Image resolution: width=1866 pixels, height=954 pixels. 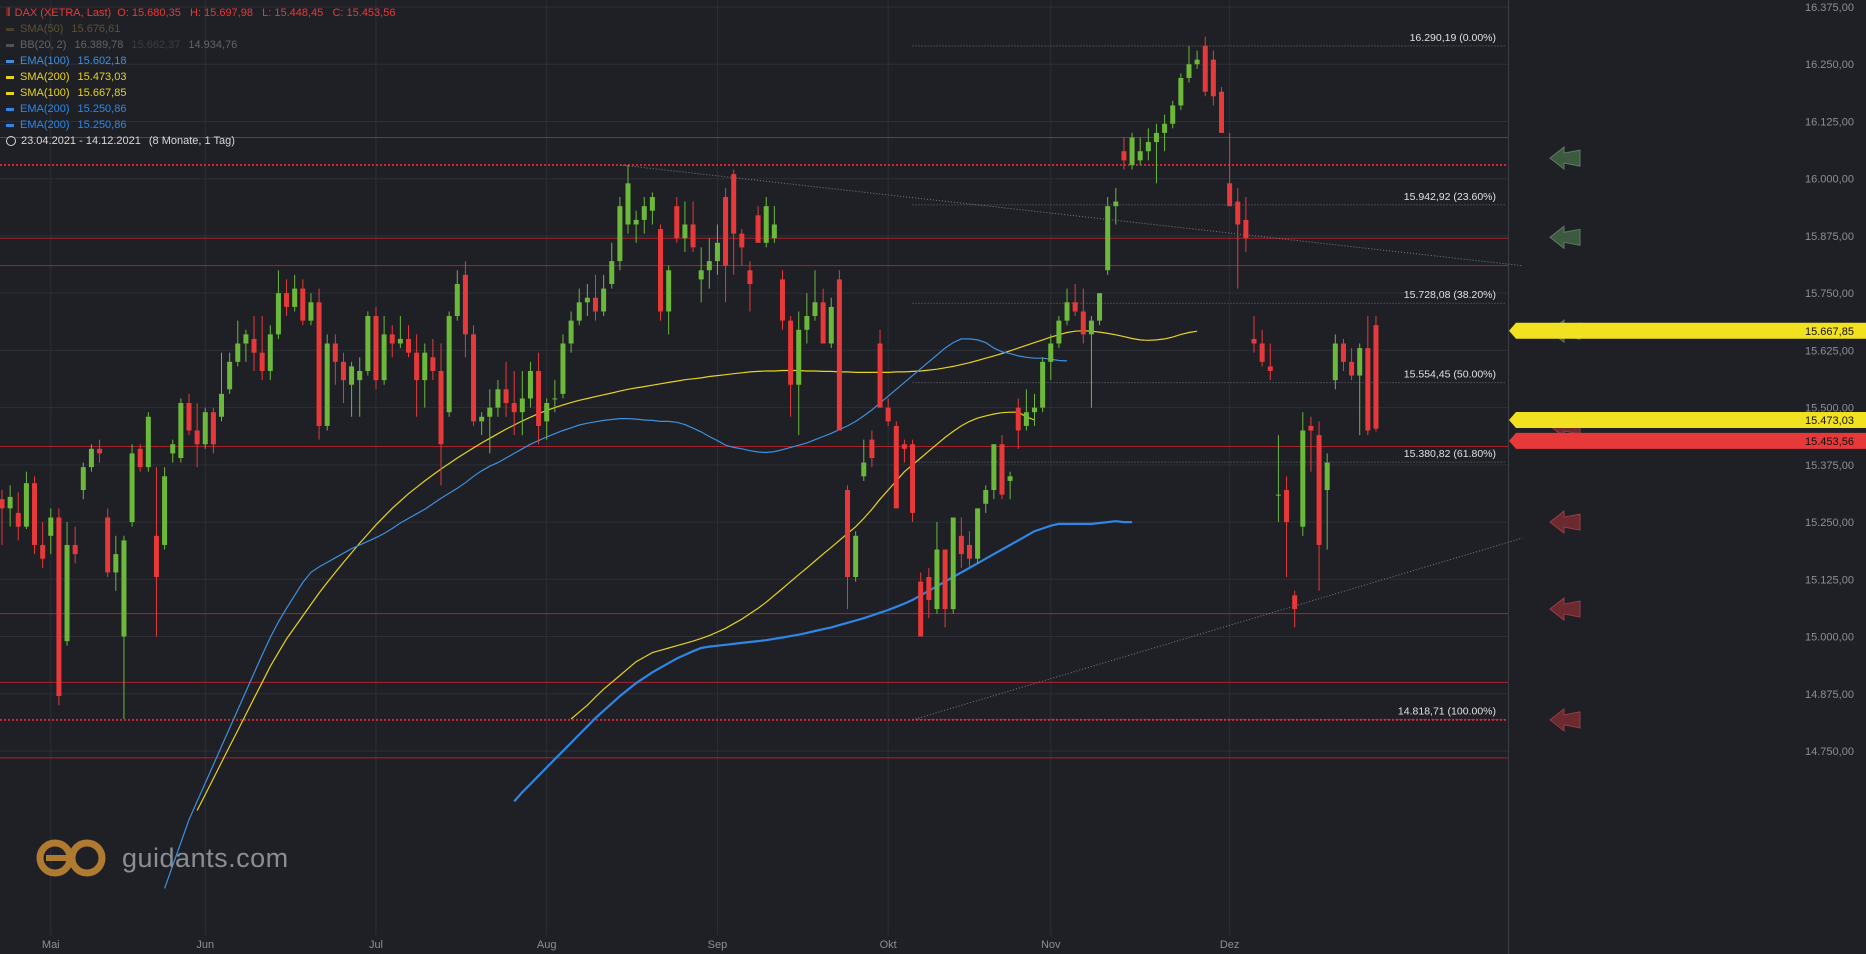 What do you see at coordinates (10, 45) in the screenshot?
I see `bb-swatch` at bounding box center [10, 45].